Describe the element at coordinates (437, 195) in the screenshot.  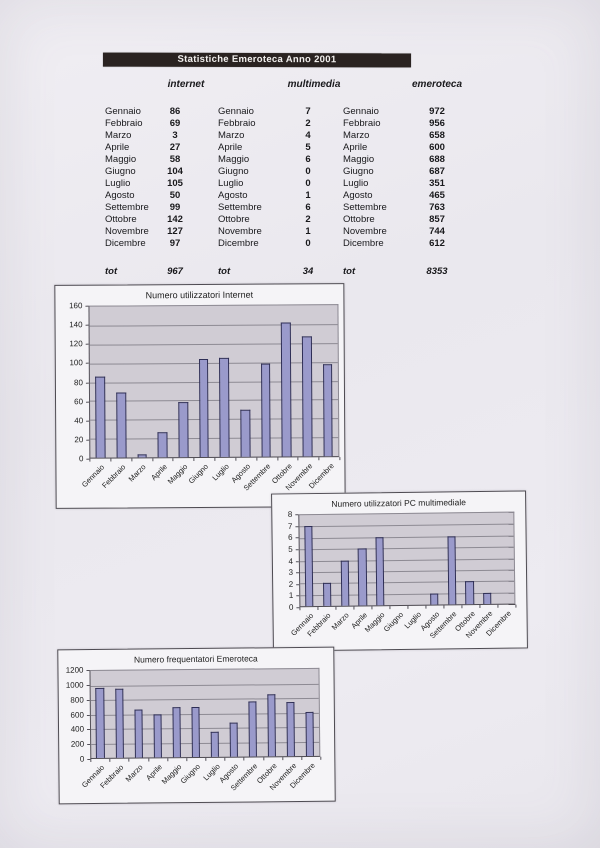
I see `month-value: 465` at that location.